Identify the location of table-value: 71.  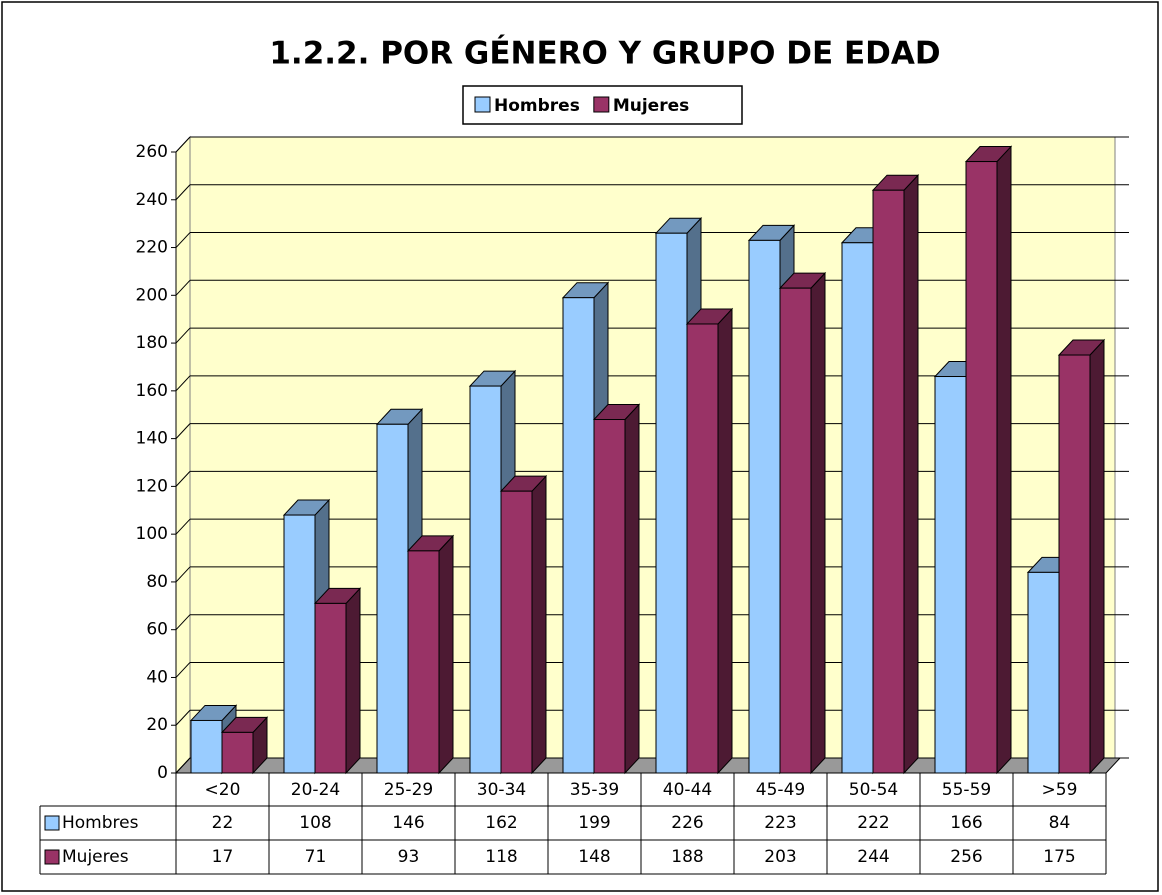
(316, 857).